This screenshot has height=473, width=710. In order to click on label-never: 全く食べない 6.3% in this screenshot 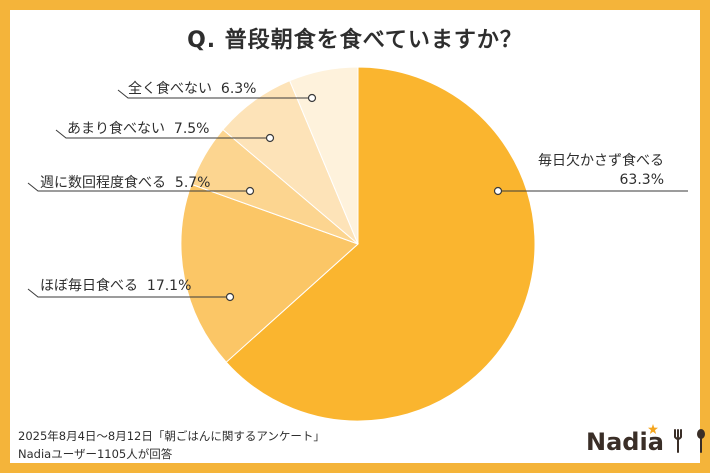, I will do `click(192, 89)`.